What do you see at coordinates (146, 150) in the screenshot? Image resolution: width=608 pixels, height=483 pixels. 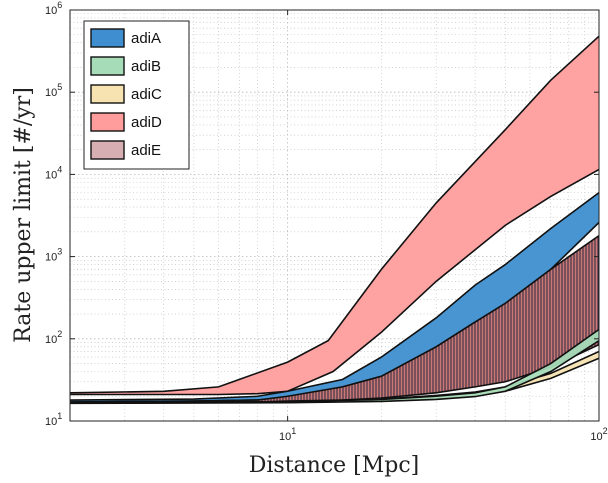 I see `legend-label-adiE: adiE` at bounding box center [146, 150].